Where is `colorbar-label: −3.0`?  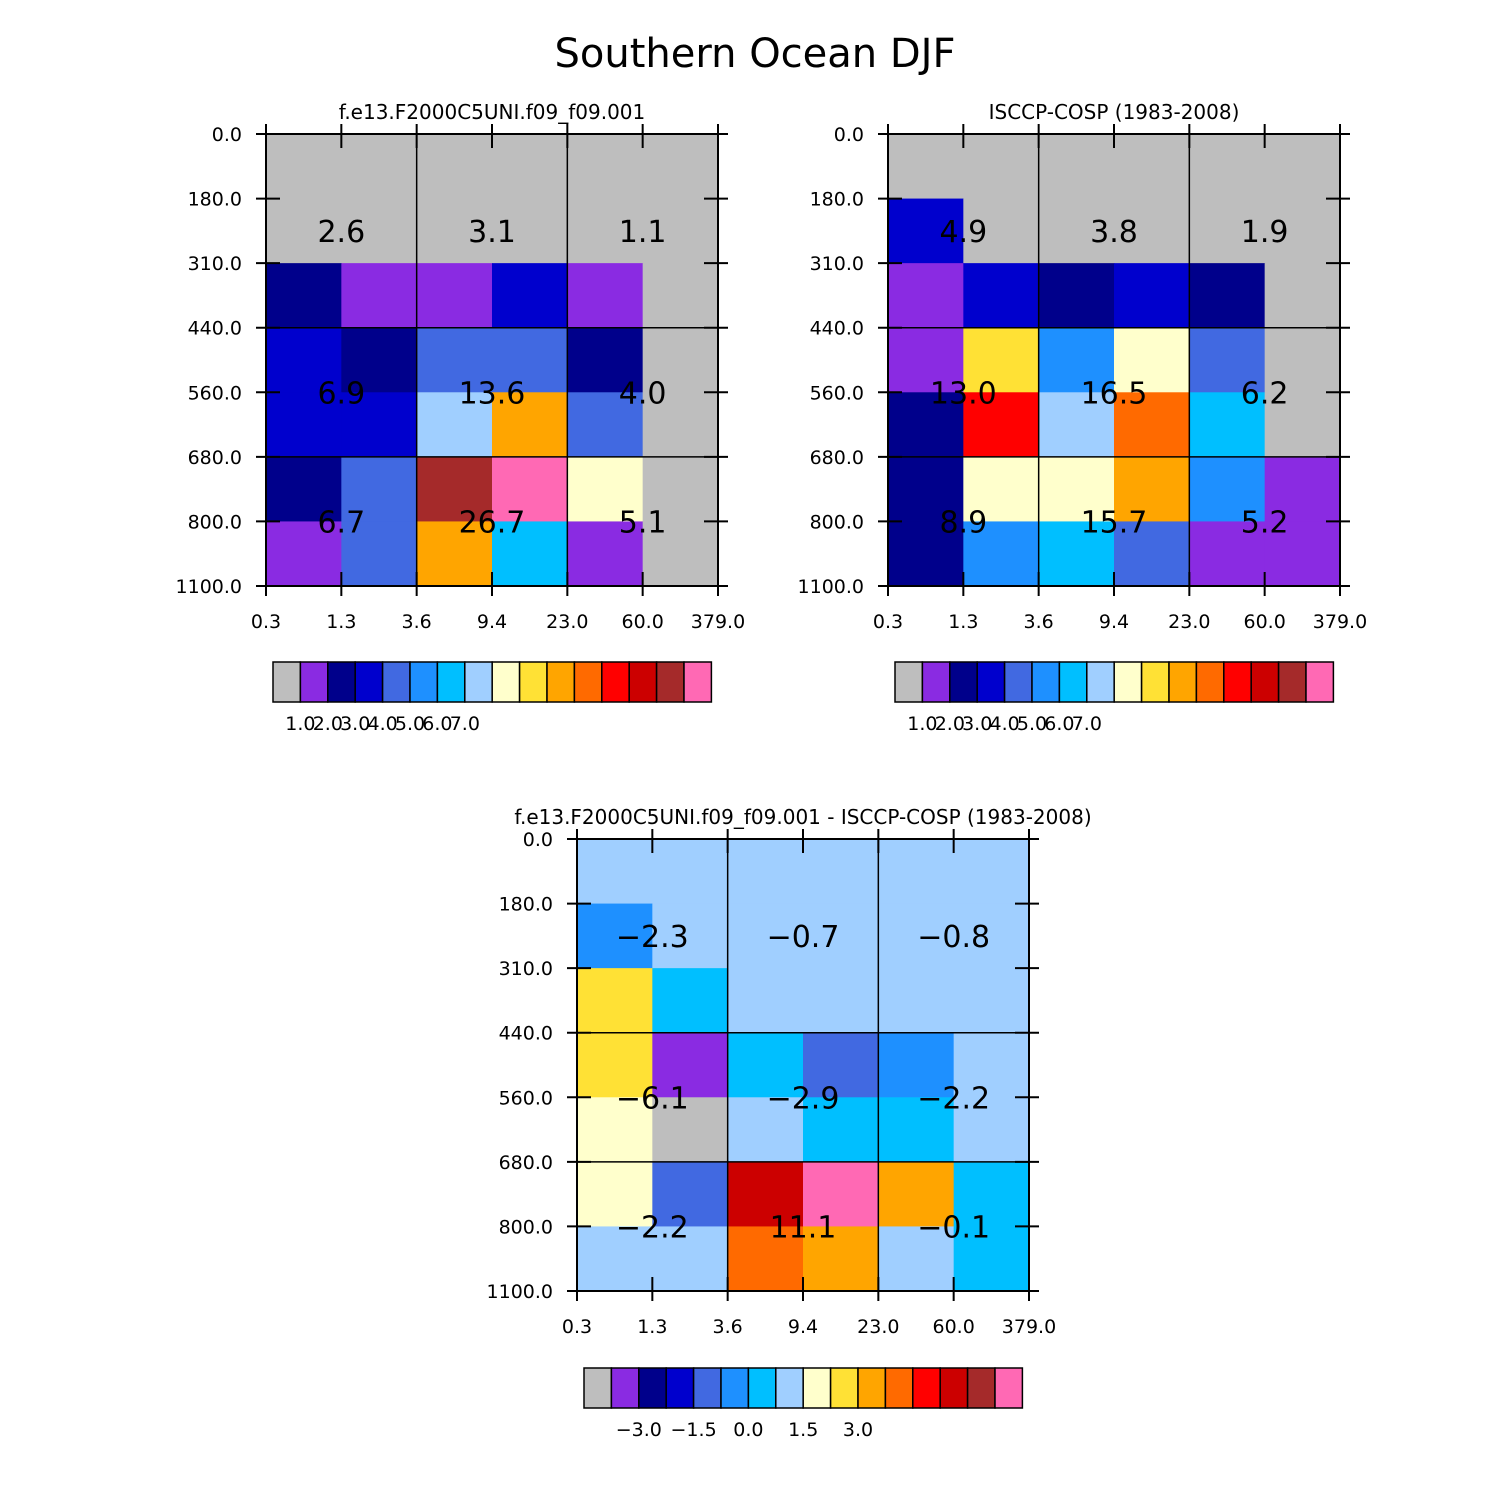 colorbar-label: −3.0 is located at coordinates (639, 1430).